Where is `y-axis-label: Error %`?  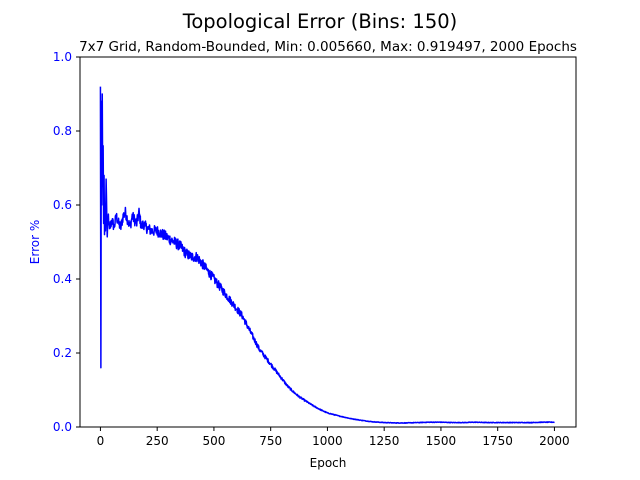
y-axis-label: Error % is located at coordinates (35, 242).